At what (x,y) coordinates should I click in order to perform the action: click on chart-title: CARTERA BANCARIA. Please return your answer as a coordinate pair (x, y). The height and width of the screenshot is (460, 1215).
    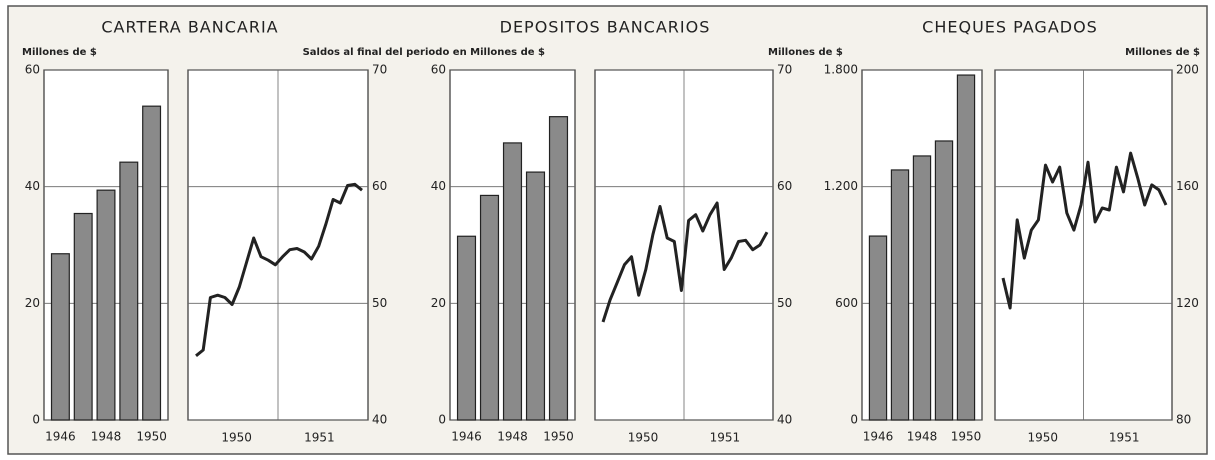
    Looking at the image, I should click on (189, 27).